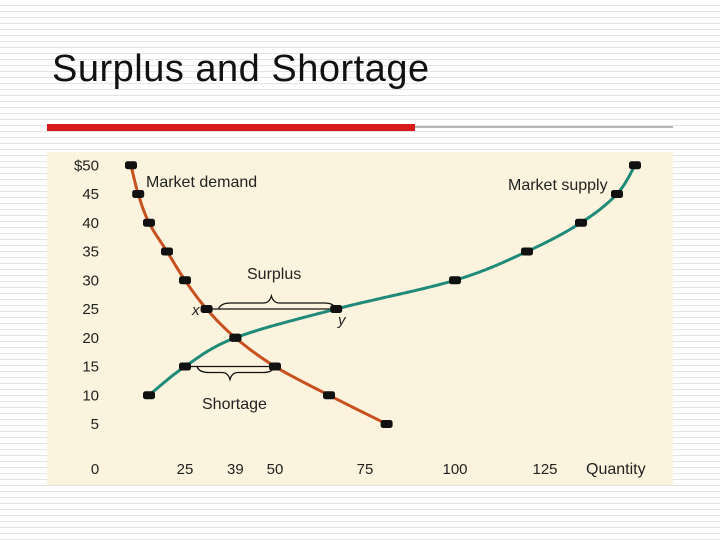 The image size is (720, 540). What do you see at coordinates (342, 320) in the screenshot?
I see `point-y-label: y` at bounding box center [342, 320].